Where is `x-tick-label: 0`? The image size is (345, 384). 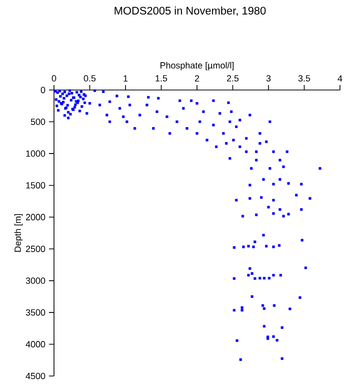 x-tick-label: 0 is located at coordinates (54, 78).